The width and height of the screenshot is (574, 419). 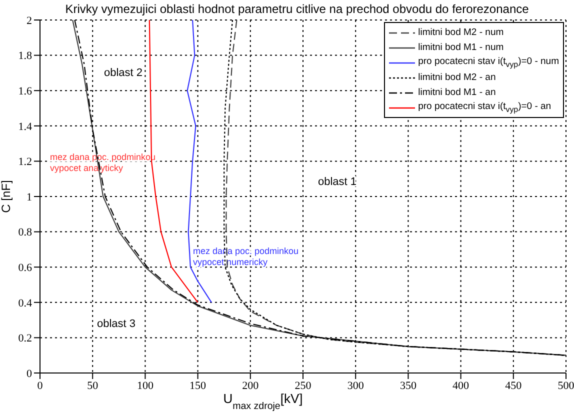 What do you see at coordinates (461, 32) in the screenshot?
I see `legend-label: limitni bod M2 - num` at bounding box center [461, 32].